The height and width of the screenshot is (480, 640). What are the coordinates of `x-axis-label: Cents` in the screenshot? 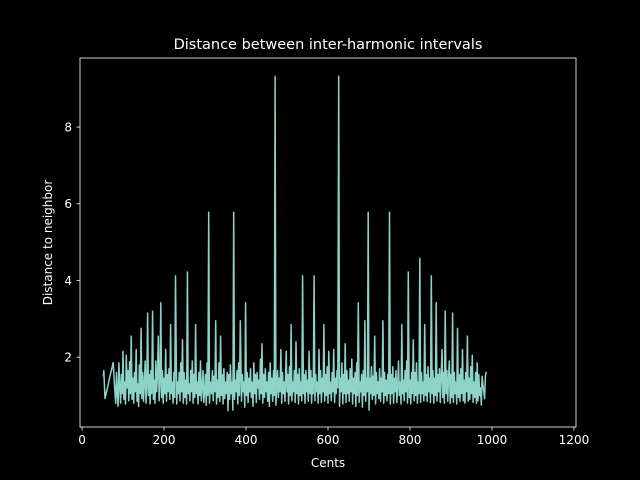 It's located at (328, 463).